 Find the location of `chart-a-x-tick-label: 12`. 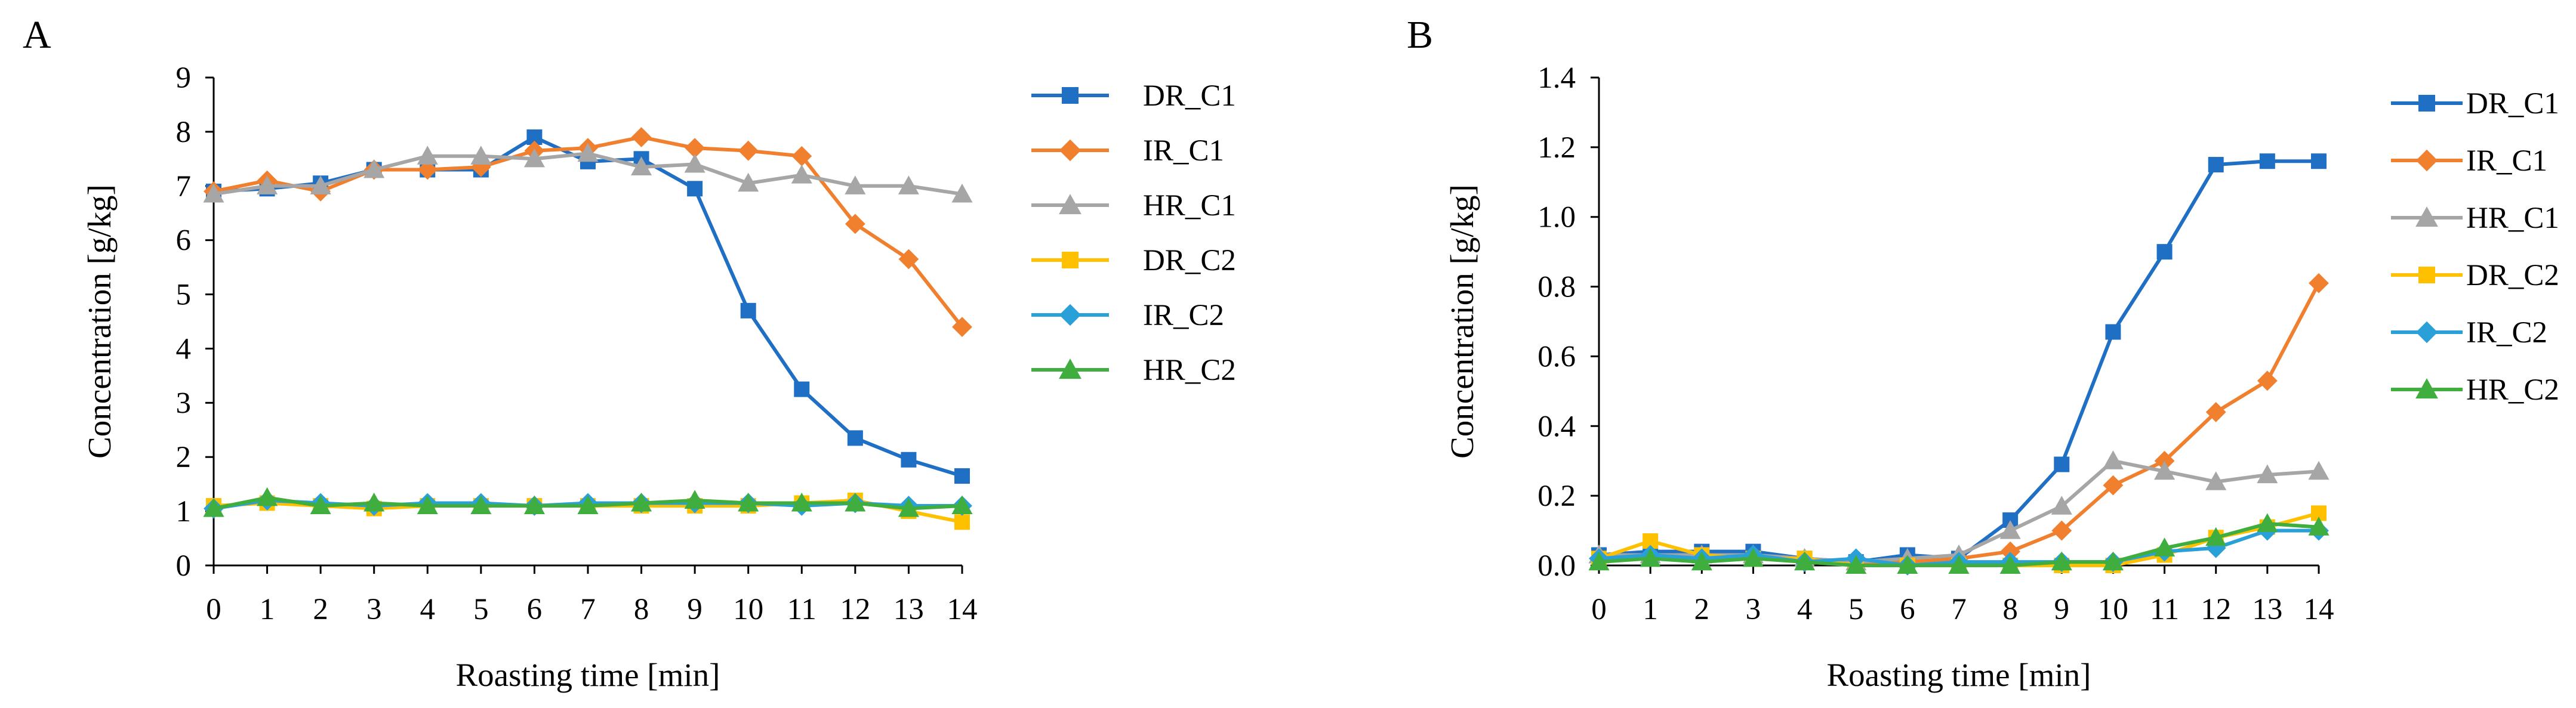

chart-a-x-tick-label: 12 is located at coordinates (855, 609).